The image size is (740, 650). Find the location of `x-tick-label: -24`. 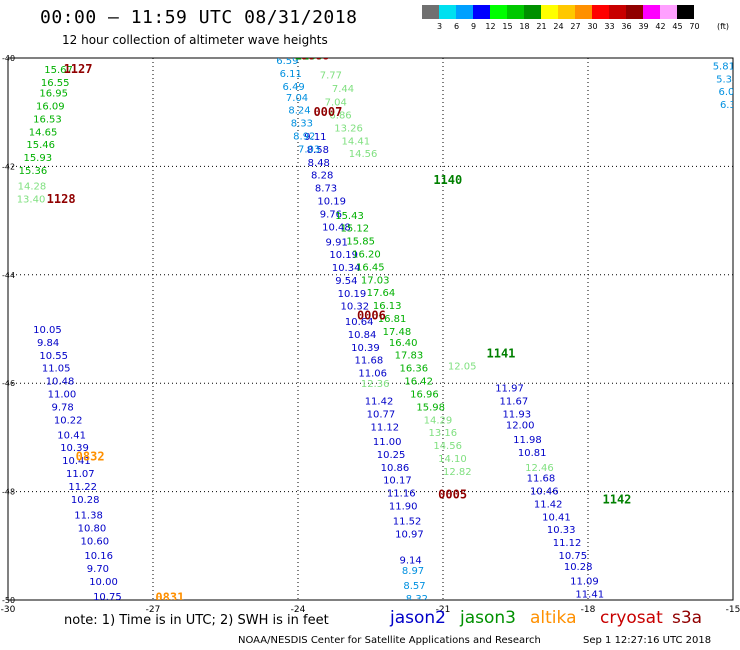

x-tick-label: -24 is located at coordinates (298, 610).